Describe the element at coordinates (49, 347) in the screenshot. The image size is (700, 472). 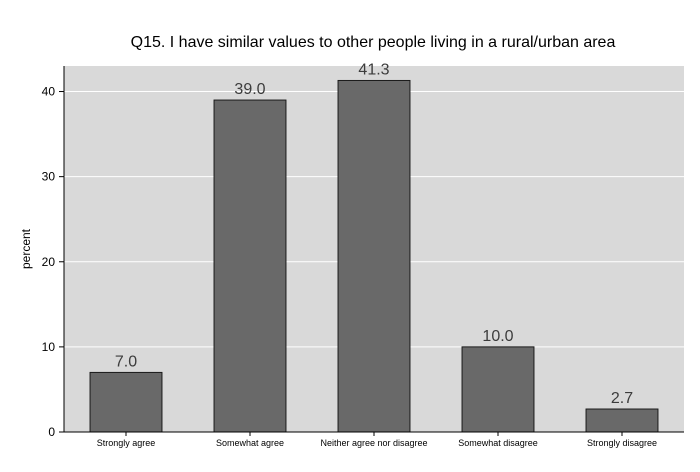
I see `y-tick-label: 10` at that location.